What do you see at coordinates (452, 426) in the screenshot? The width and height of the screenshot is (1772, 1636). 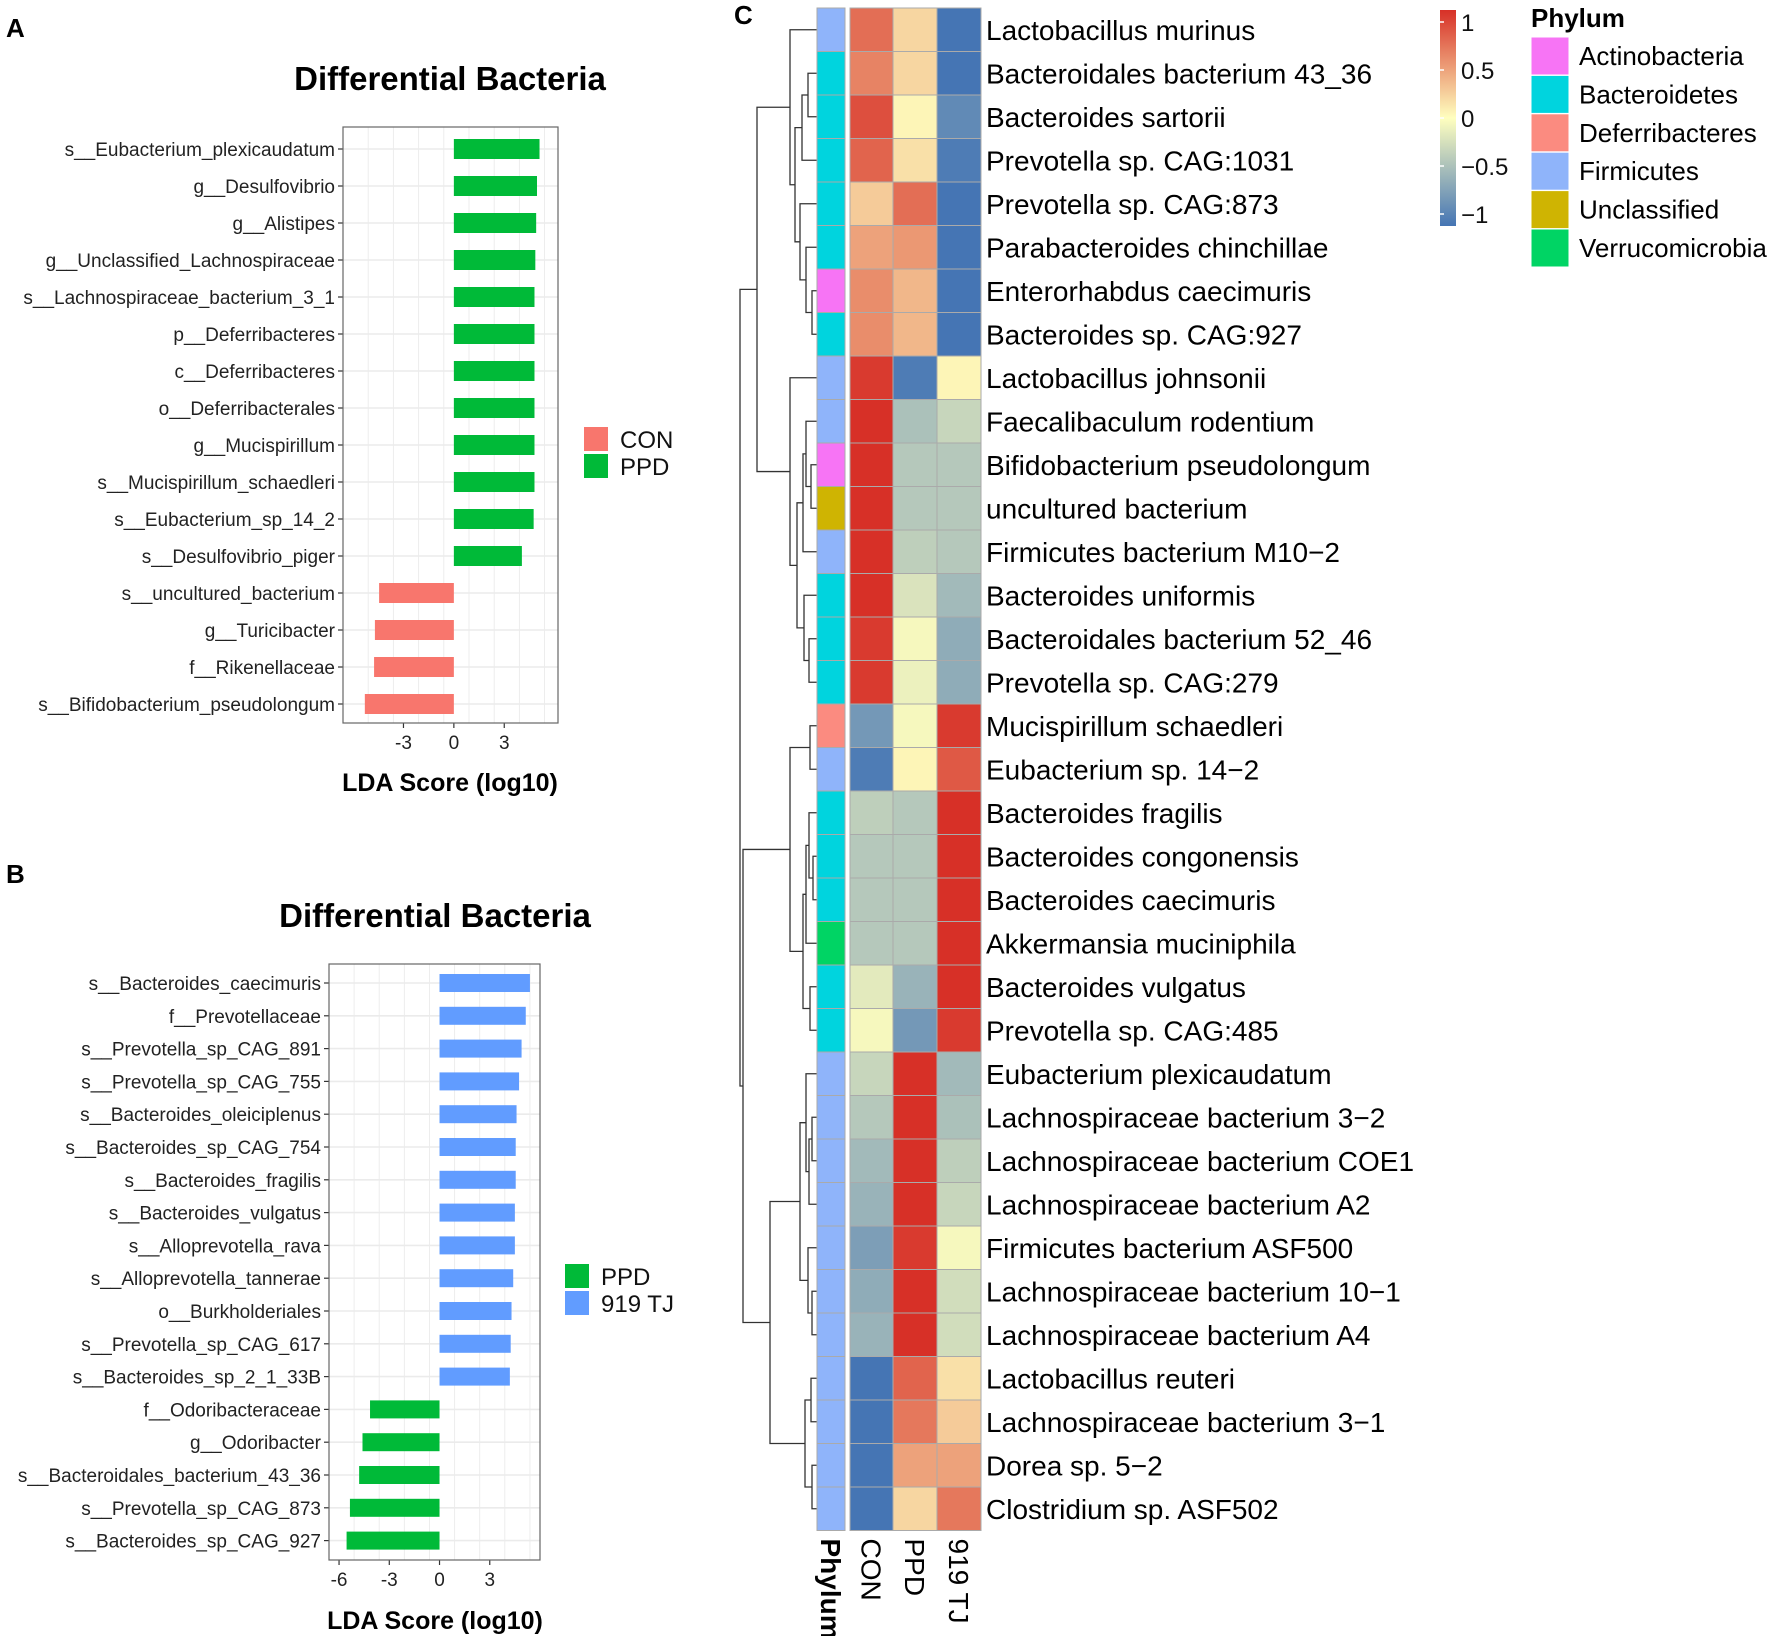 I see `panel-a-bars` at bounding box center [452, 426].